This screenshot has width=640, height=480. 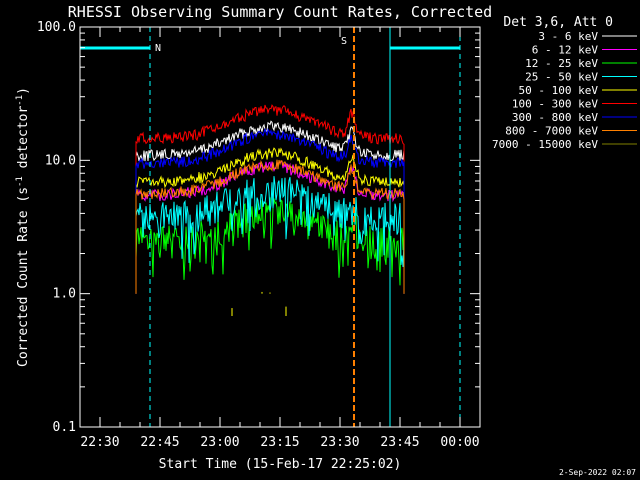 I want to click on legend-label: 300 - 800 keV, so click(x=555, y=117).